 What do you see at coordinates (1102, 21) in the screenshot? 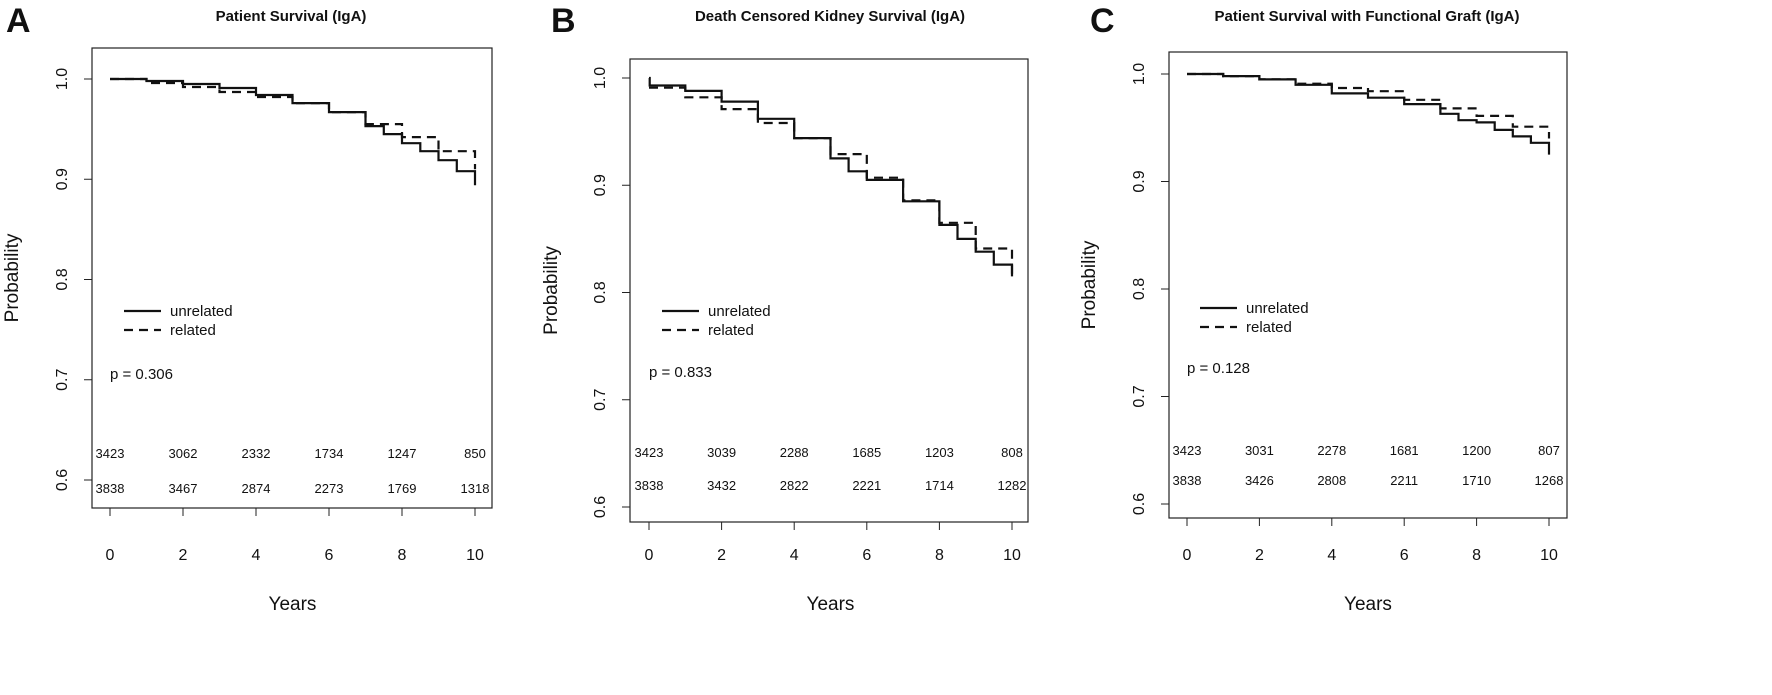
I see `panel-letter: C` at bounding box center [1102, 21].